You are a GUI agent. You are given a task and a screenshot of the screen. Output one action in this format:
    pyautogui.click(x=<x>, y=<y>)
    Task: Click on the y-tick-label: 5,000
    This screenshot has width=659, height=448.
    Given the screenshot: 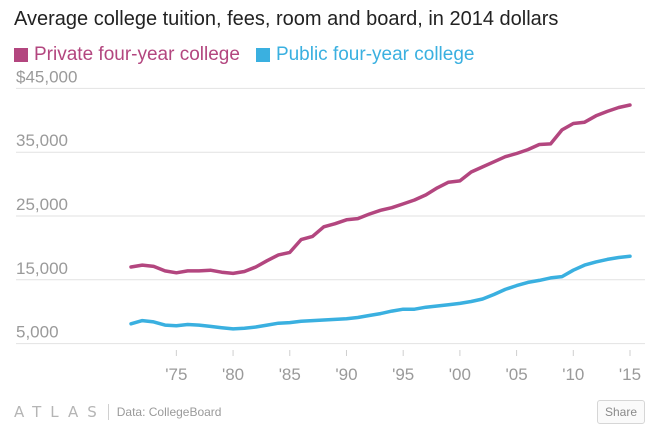 What is the action you would take?
    pyautogui.click(x=37, y=332)
    